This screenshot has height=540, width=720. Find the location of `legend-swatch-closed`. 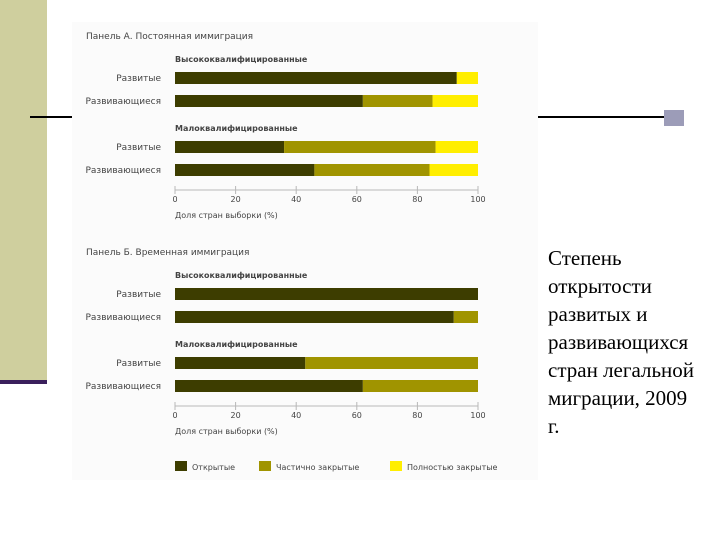

legend-swatch-closed is located at coordinates (396, 466).